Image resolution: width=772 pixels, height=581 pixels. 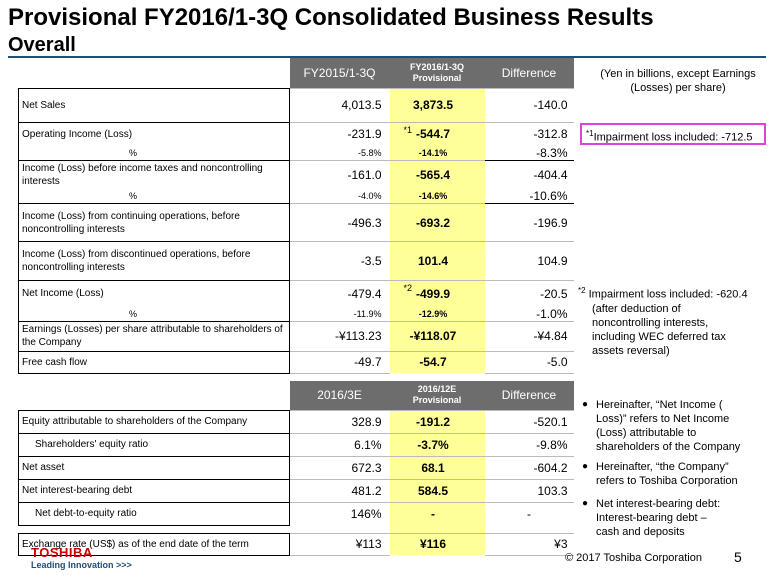 What do you see at coordinates (738, 557) in the screenshot?
I see `page-number: 5` at bounding box center [738, 557].